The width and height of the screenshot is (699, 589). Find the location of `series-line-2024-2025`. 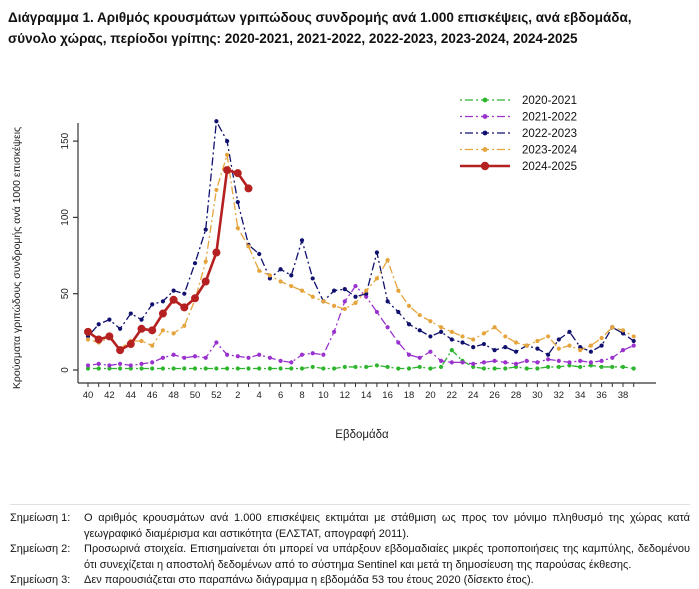

series-line-2024-2025 is located at coordinates (168, 260).